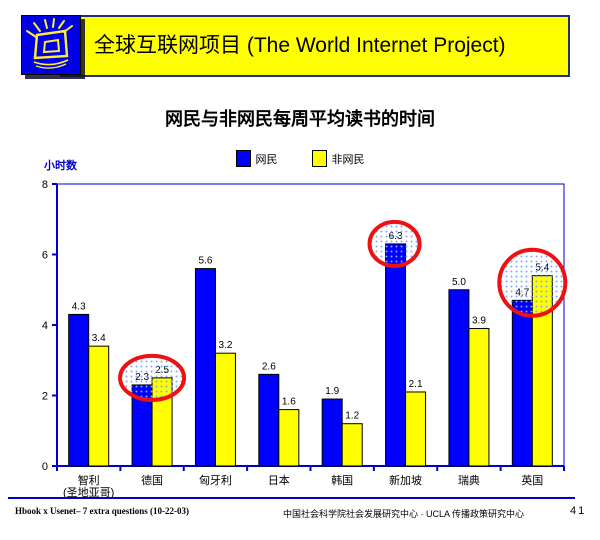  Describe the element at coordinates (291, 498) in the screenshot. I see `footer-divider` at that location.